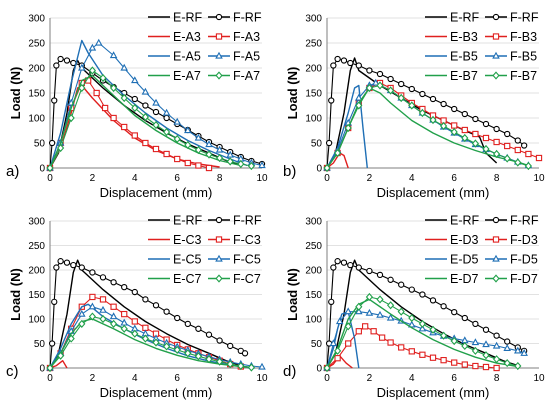  What do you see at coordinates (12, 371) in the screenshot?
I see `panel-label: c)` at bounding box center [12, 371].